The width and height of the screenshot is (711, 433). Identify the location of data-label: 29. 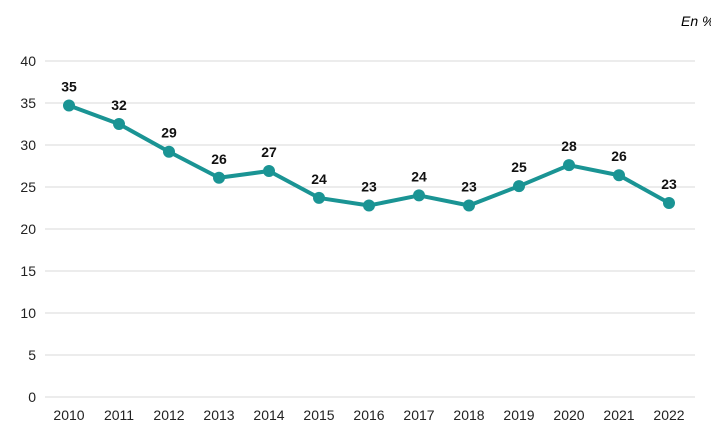
(169, 133).